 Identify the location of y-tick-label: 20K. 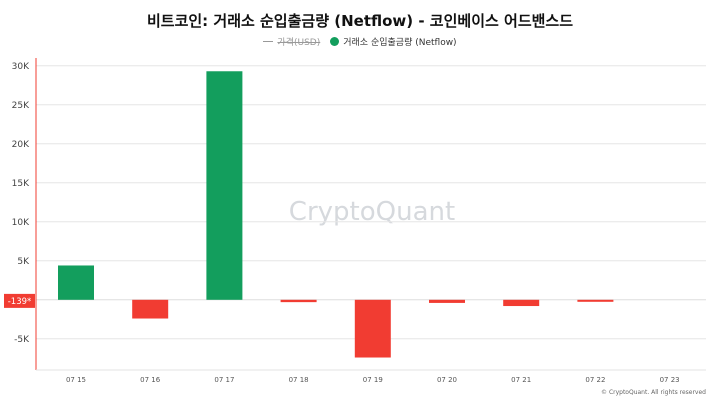
(21, 145).